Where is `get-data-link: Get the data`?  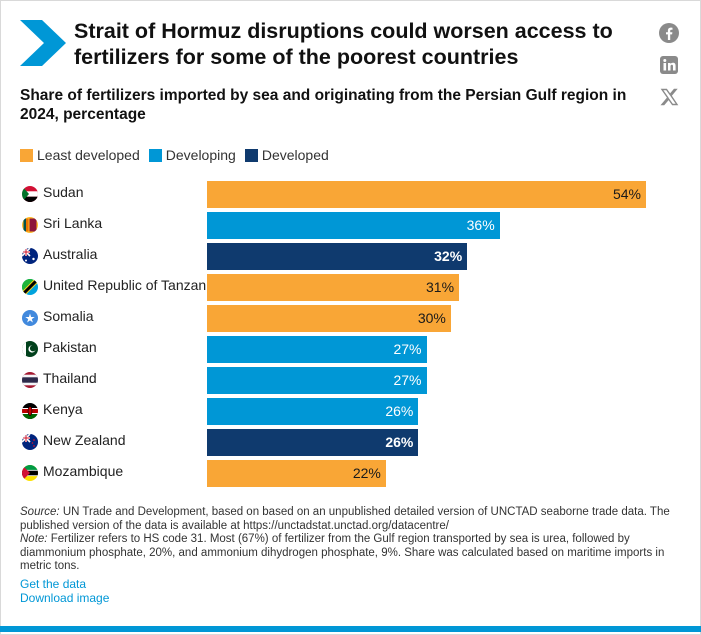
get-data-link: Get the data is located at coordinates (53, 584).